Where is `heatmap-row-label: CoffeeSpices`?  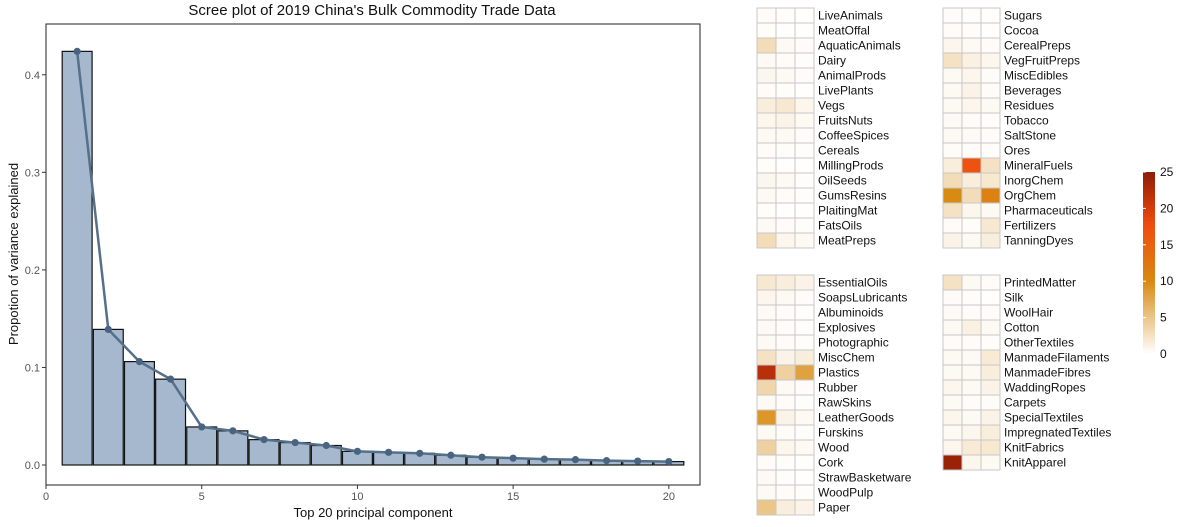
heatmap-row-label: CoffeeSpices is located at coordinates (853, 136).